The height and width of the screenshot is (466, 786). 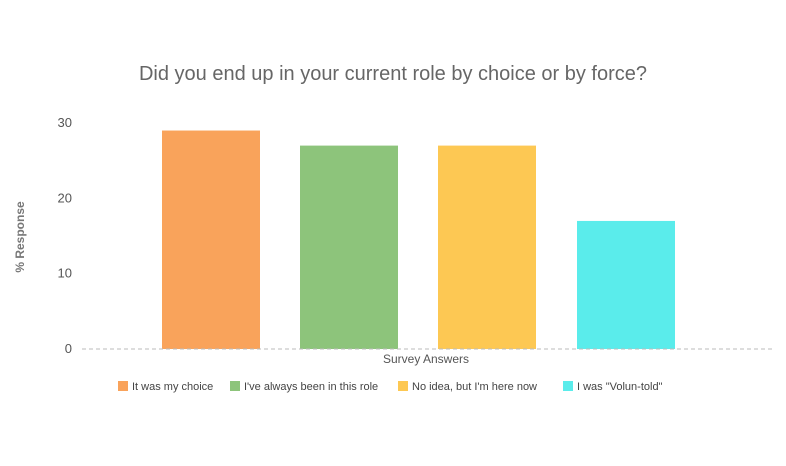 What do you see at coordinates (68, 348) in the screenshot?
I see `y-tick-label: 0` at bounding box center [68, 348].